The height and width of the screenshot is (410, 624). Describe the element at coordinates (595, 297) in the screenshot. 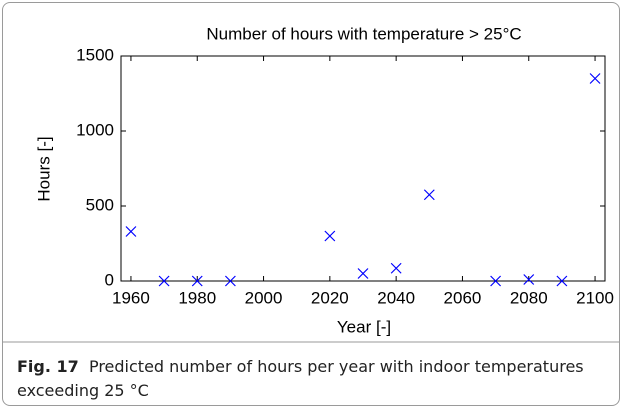

I see `x-tick-label: 2100` at that location.